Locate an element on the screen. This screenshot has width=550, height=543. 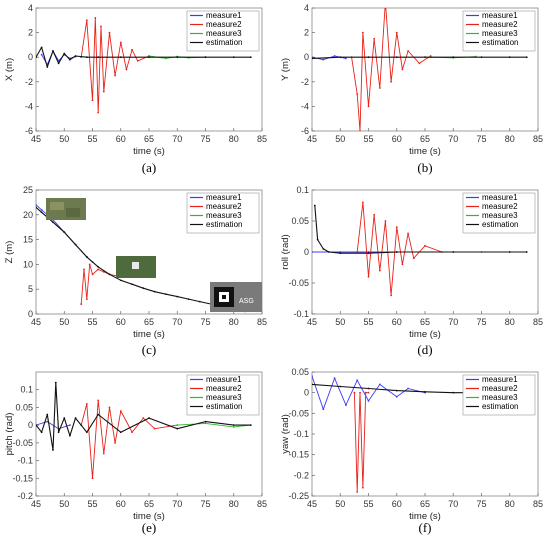
series-line-estimation is located at coordinates (420, 229).